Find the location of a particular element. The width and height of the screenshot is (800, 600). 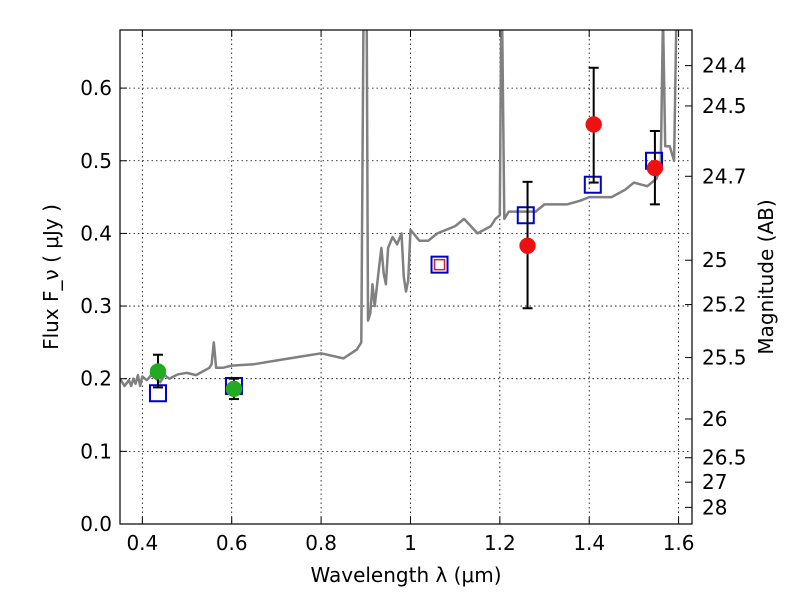

y-axis-label: Flux F_ν ( μJy ) is located at coordinates (51, 277).